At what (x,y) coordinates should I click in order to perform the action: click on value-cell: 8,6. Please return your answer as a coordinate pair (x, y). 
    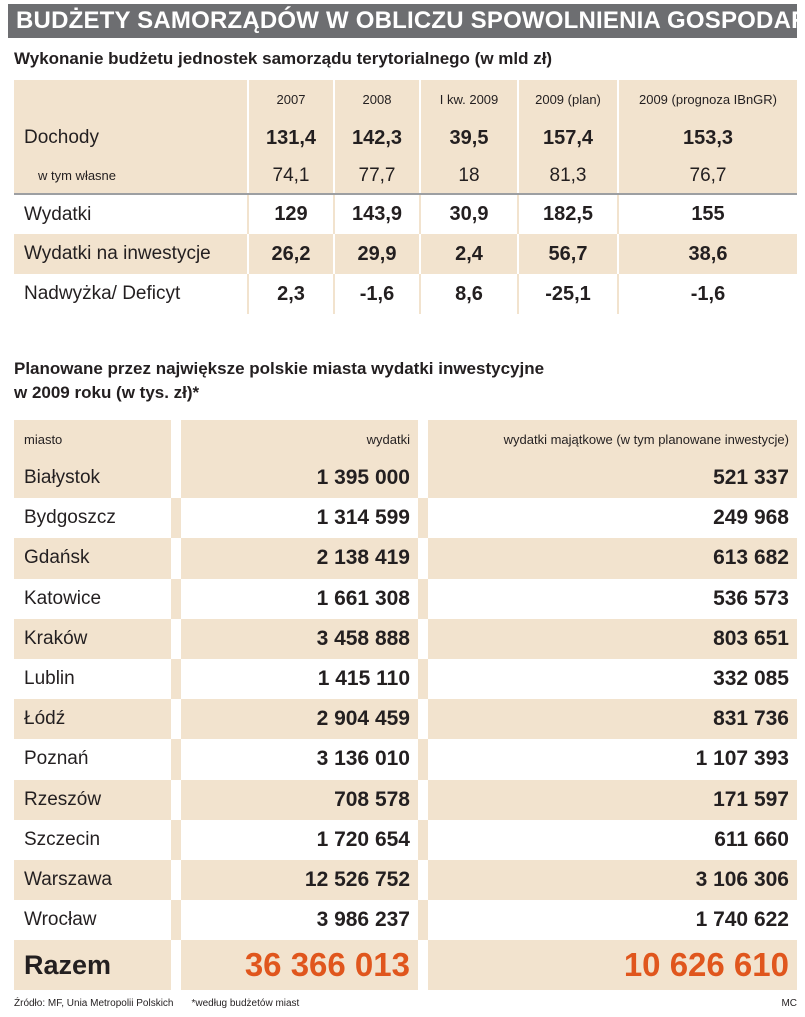
    Looking at the image, I should click on (468, 294).